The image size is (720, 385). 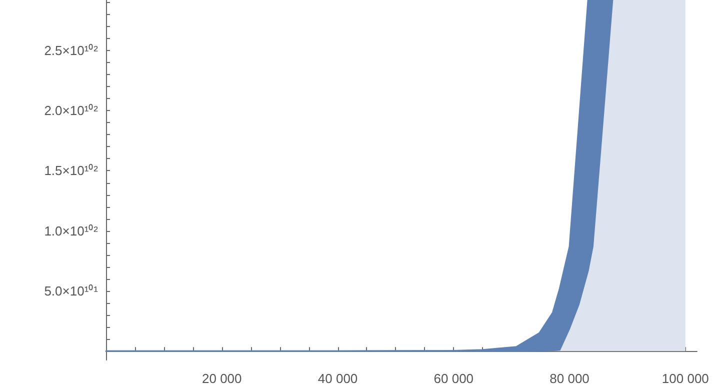 I want to click on y-tick-label: 5.0×10¹⁰¹, so click(x=71, y=290).